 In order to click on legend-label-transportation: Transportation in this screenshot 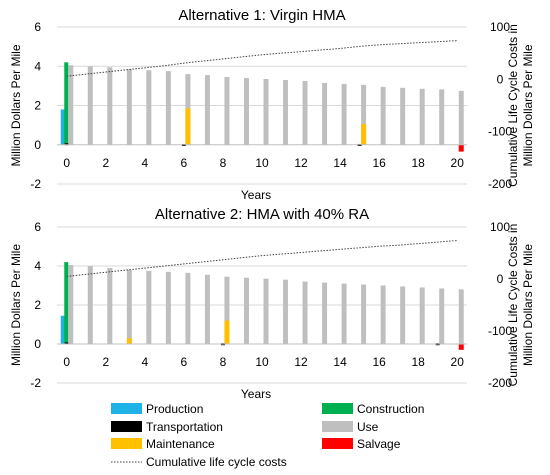, I will do `click(184, 427)`.